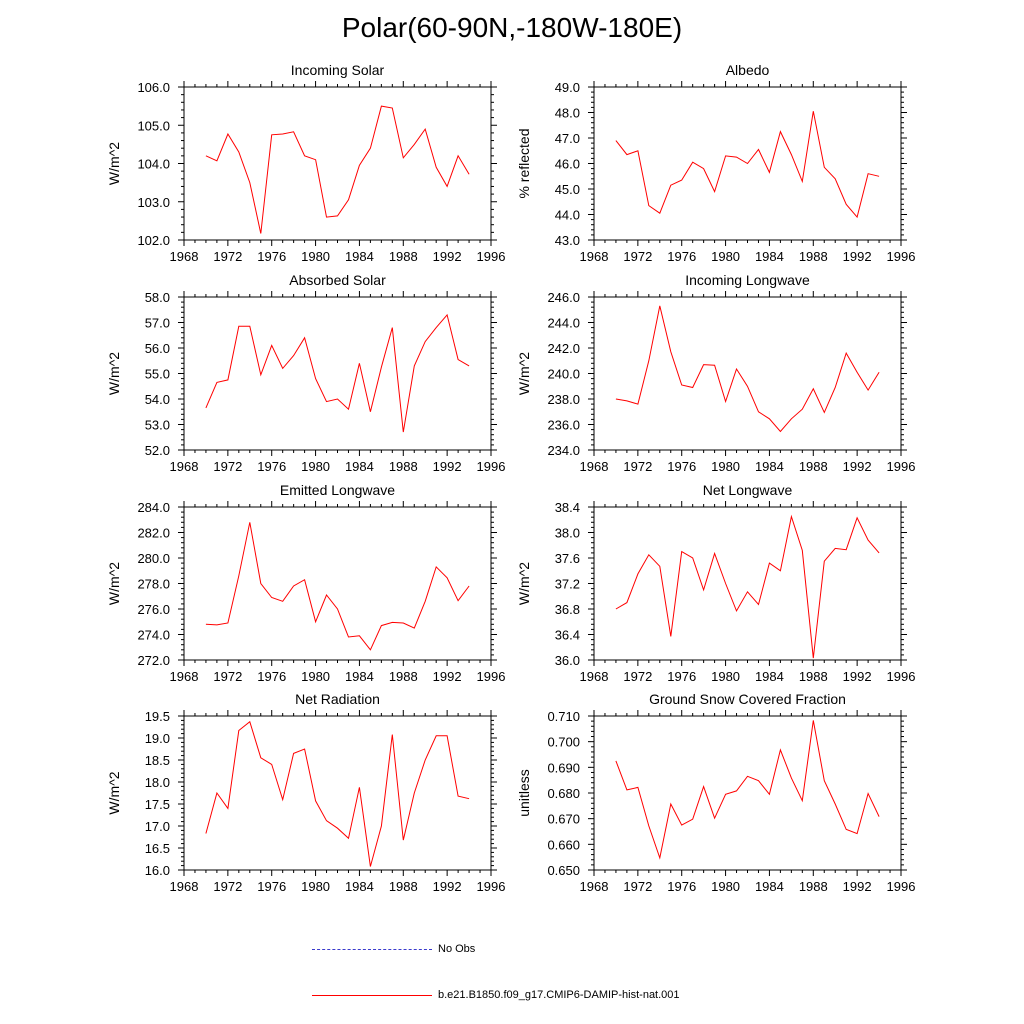  Describe the element at coordinates (567, 240) in the screenshot. I see `y-tick-label: 43.0` at that location.